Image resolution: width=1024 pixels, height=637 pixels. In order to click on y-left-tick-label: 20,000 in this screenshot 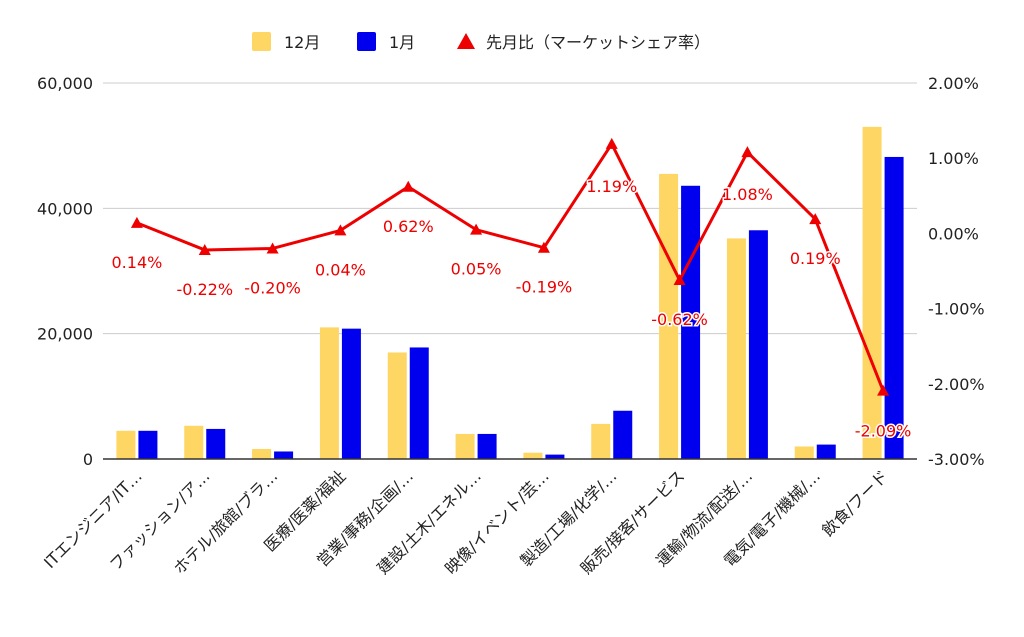, I will do `click(65, 334)`.